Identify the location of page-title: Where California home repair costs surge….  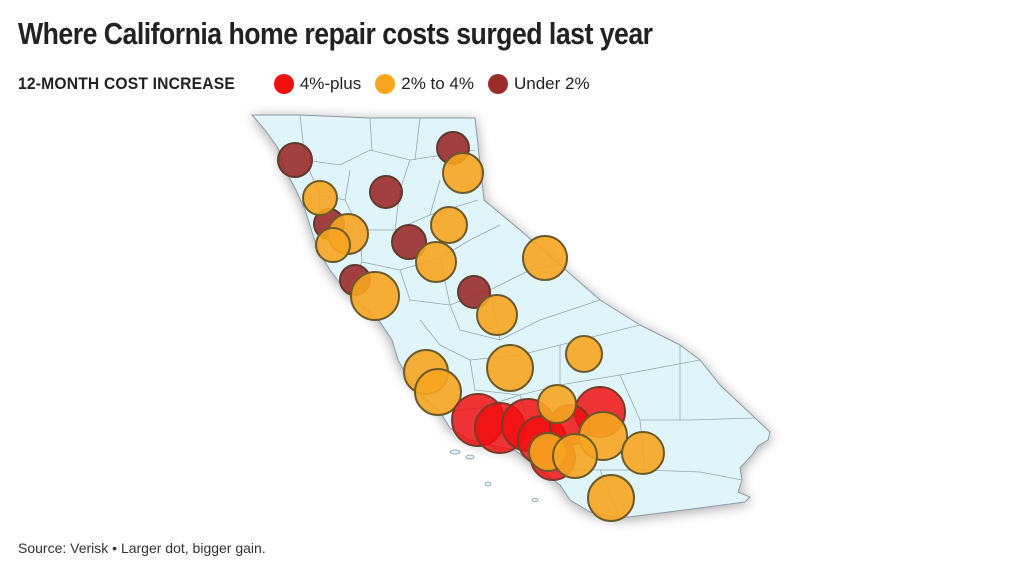
(335, 33).